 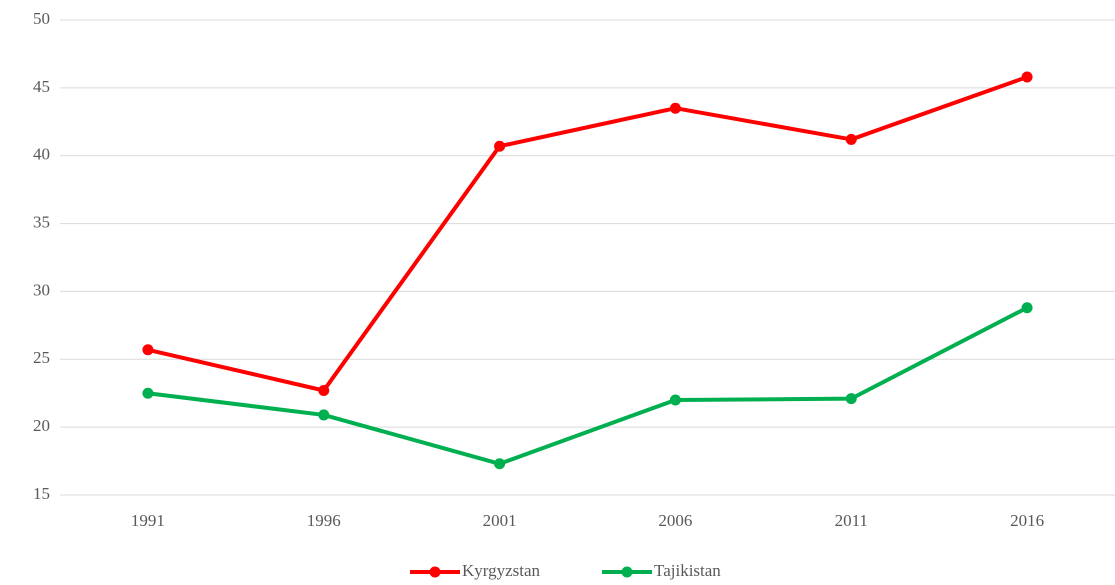 What do you see at coordinates (41, 425) in the screenshot?
I see `y-tick-label: 20` at bounding box center [41, 425].